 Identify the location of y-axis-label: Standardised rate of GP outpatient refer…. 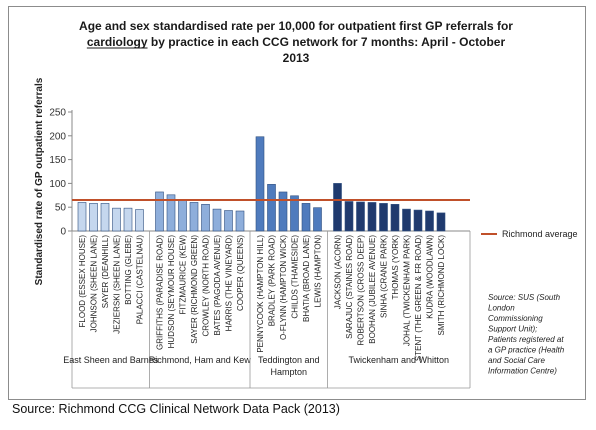
(39, 181).